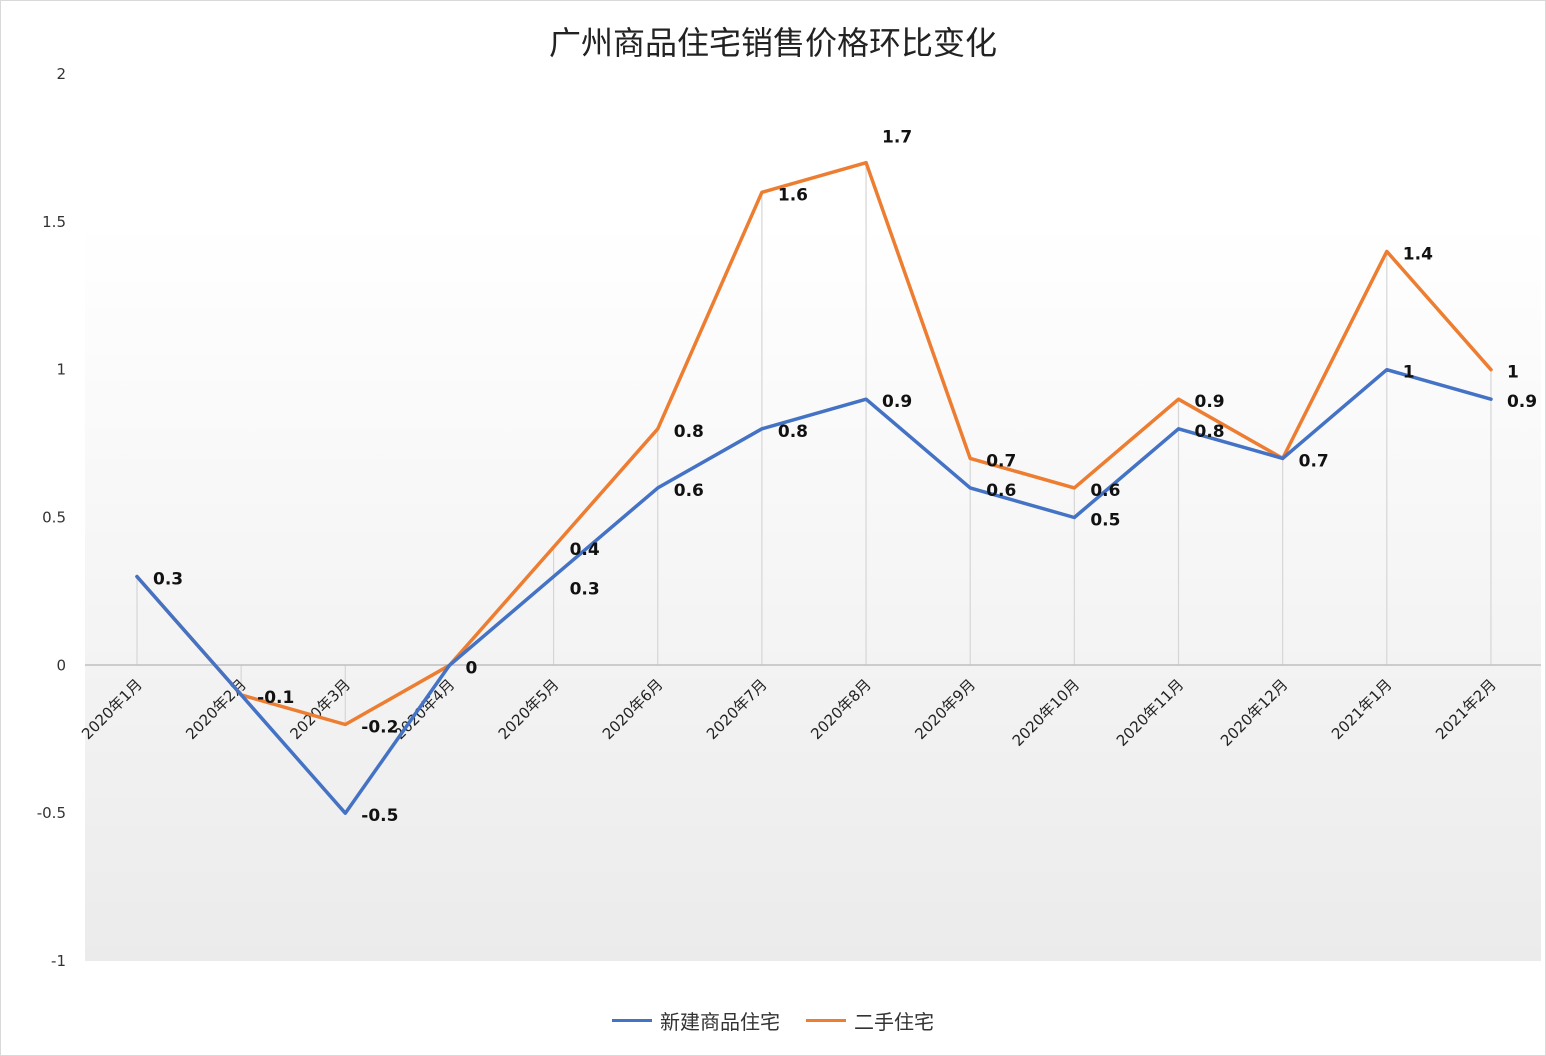 The height and width of the screenshot is (1056, 1546). What do you see at coordinates (1418, 254) in the screenshot?
I see `data-label-resale-homes: 1.4` at bounding box center [1418, 254].